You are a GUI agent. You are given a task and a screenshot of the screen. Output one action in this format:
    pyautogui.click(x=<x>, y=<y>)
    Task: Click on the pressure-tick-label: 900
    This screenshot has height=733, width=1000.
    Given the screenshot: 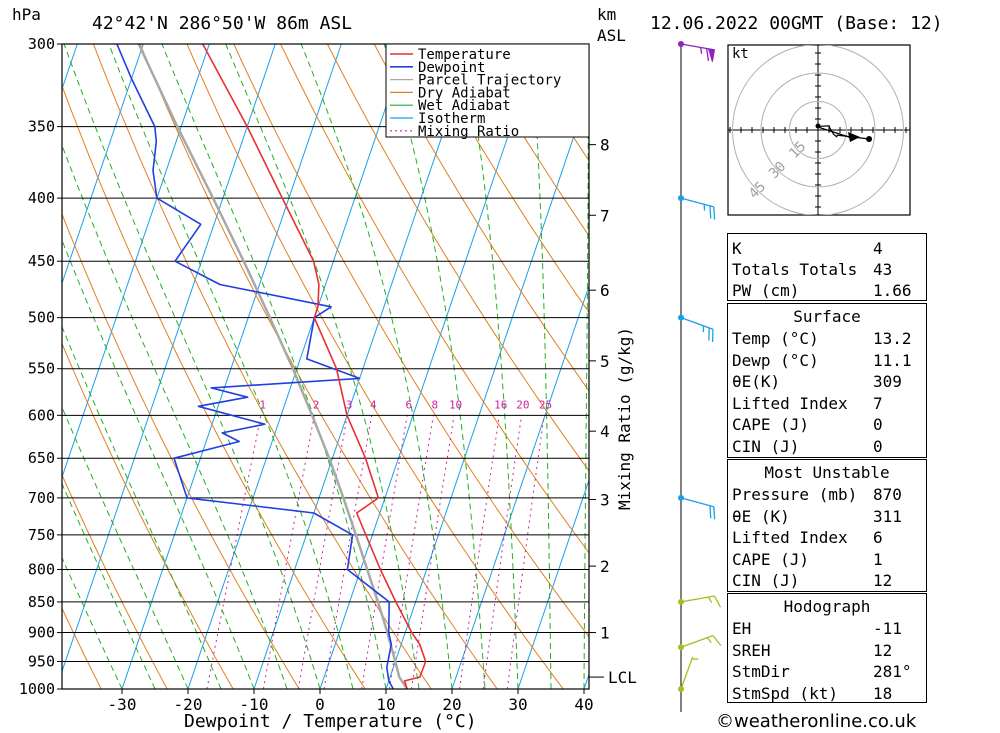 What is the action you would take?
    pyautogui.click(x=41, y=633)
    